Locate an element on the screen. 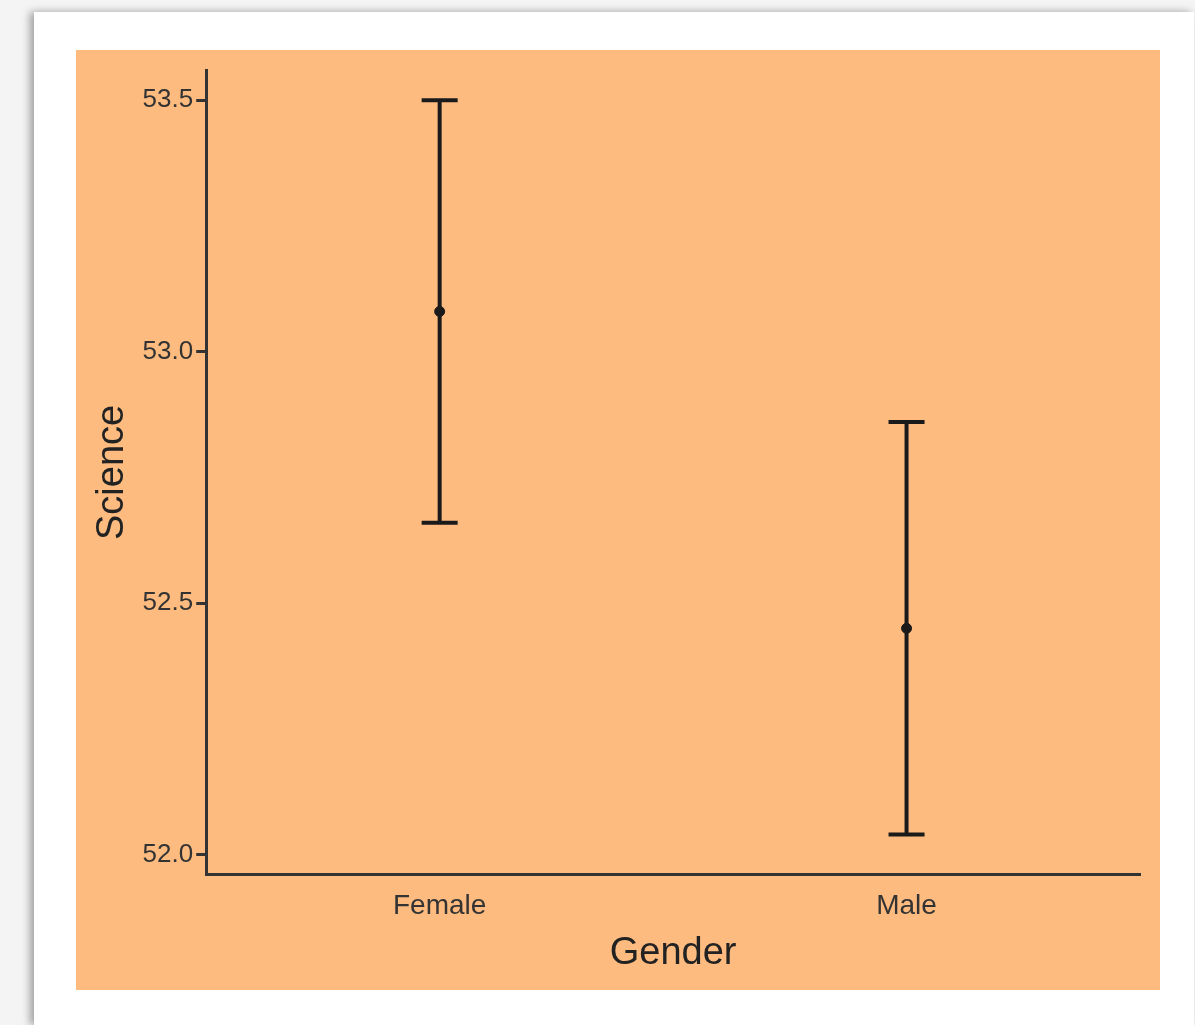 The image size is (1195, 1025). x-tick-label: Female is located at coordinates (439, 905).